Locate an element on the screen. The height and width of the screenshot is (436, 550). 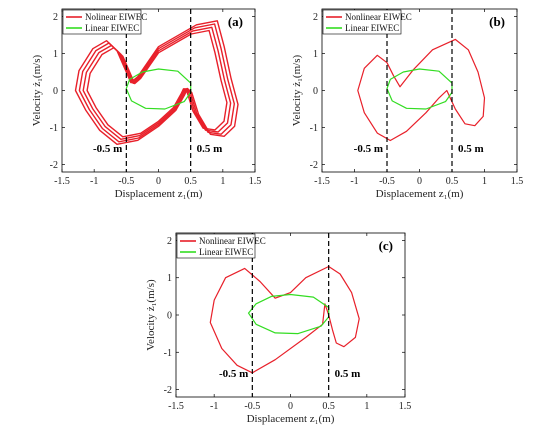
legend-label: Nolinear EIWEC is located at coordinates (116, 17).